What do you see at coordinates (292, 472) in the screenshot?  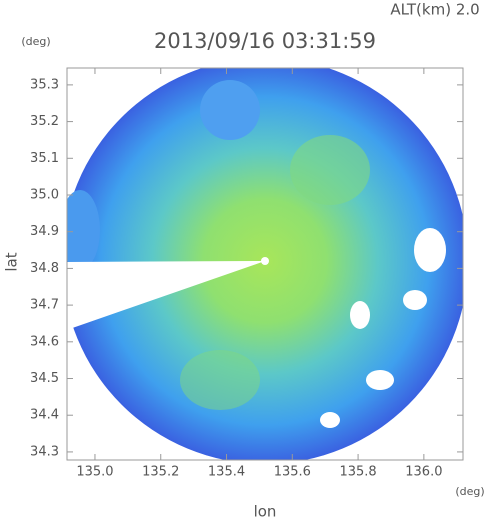 I see `x-tick-label: 135.6` at bounding box center [292, 472].